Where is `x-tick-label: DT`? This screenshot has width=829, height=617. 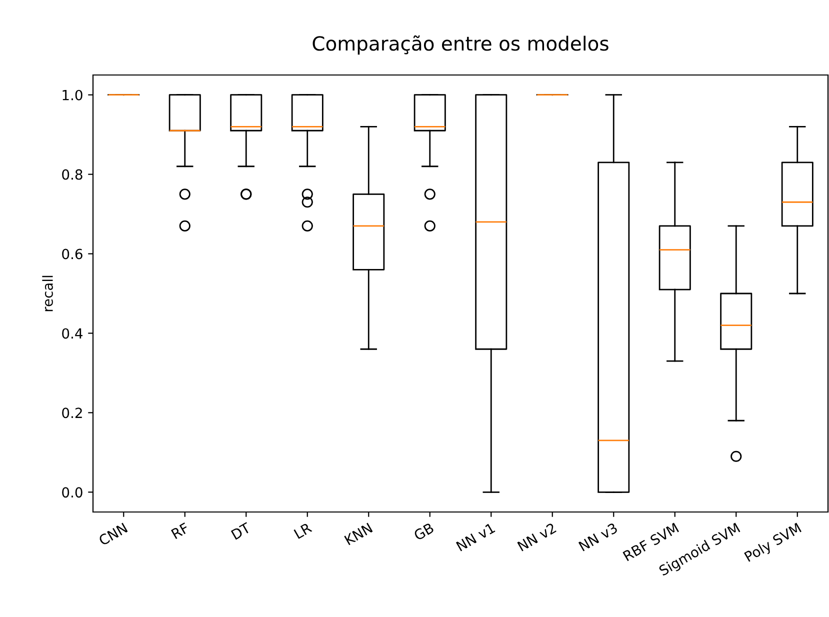 x-tick-label: DT is located at coordinates (241, 531).